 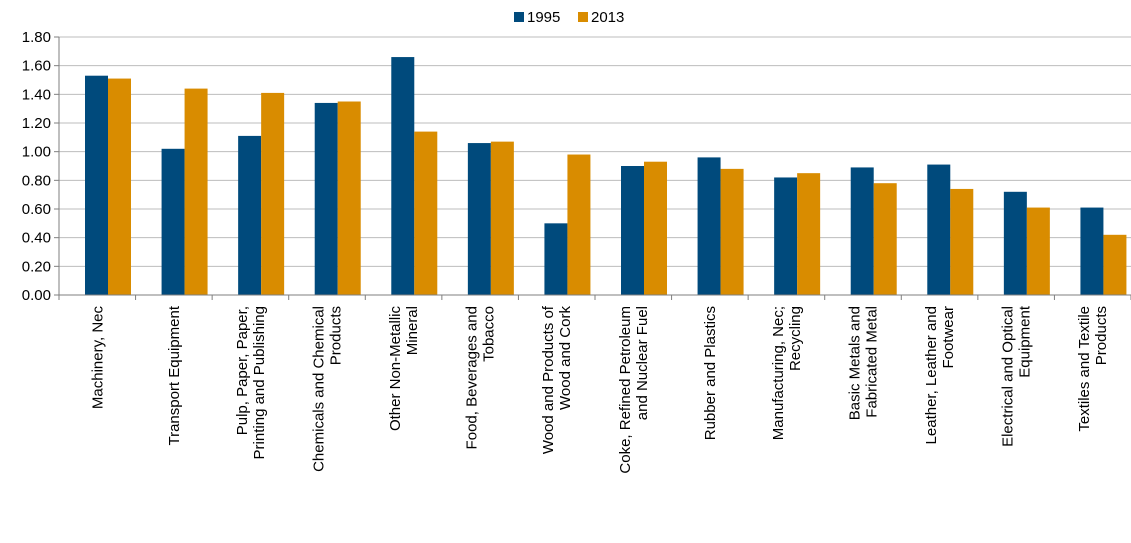 What do you see at coordinates (565, 358) in the screenshot?
I see `category-label: Wood and Cork` at bounding box center [565, 358].